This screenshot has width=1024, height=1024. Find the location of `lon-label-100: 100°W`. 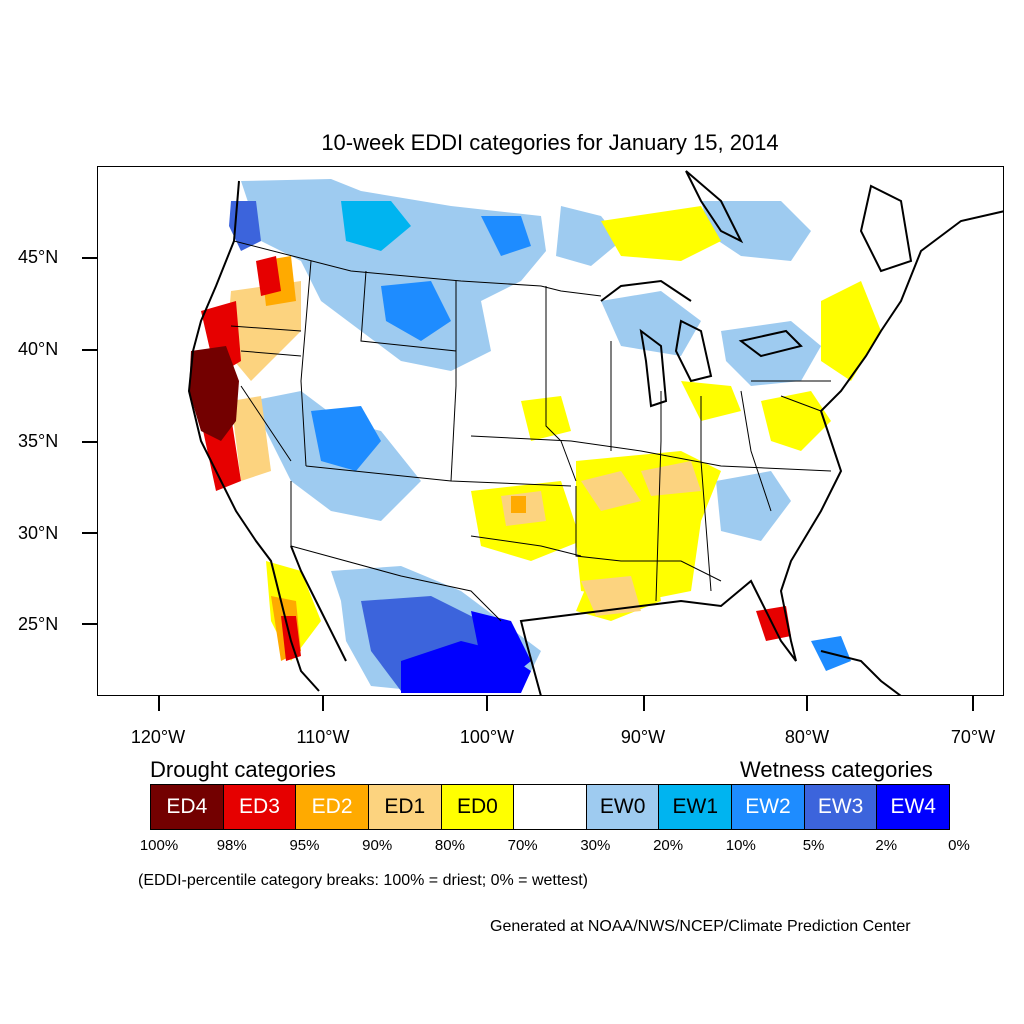

lon-label-100: 100°W is located at coordinates (487, 737).